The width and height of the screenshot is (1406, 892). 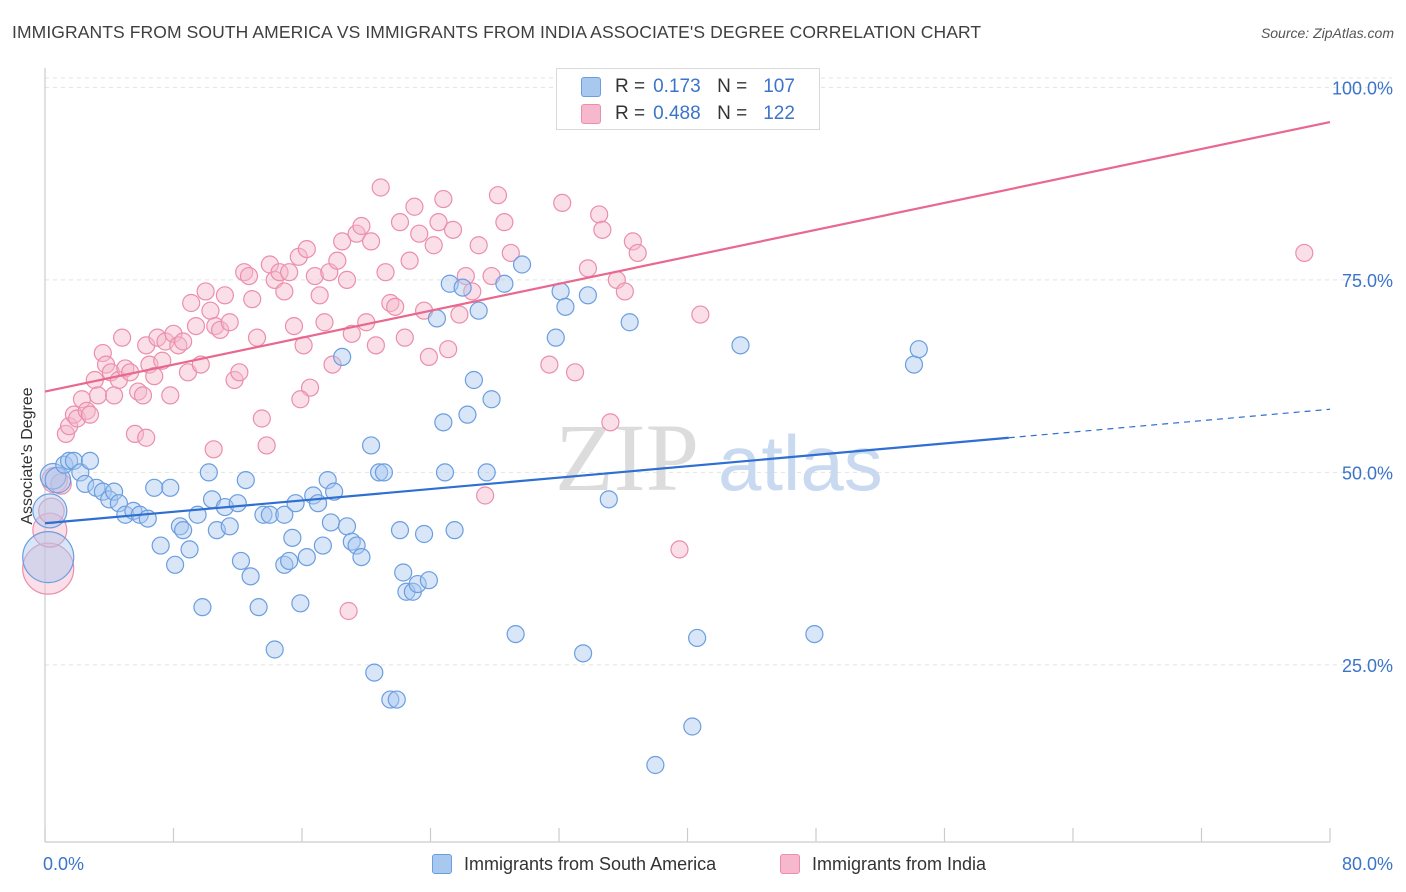 What do you see at coordinates (677, 113) in the screenshot?
I see `legend-r-value-india: 0.488` at bounding box center [677, 113].